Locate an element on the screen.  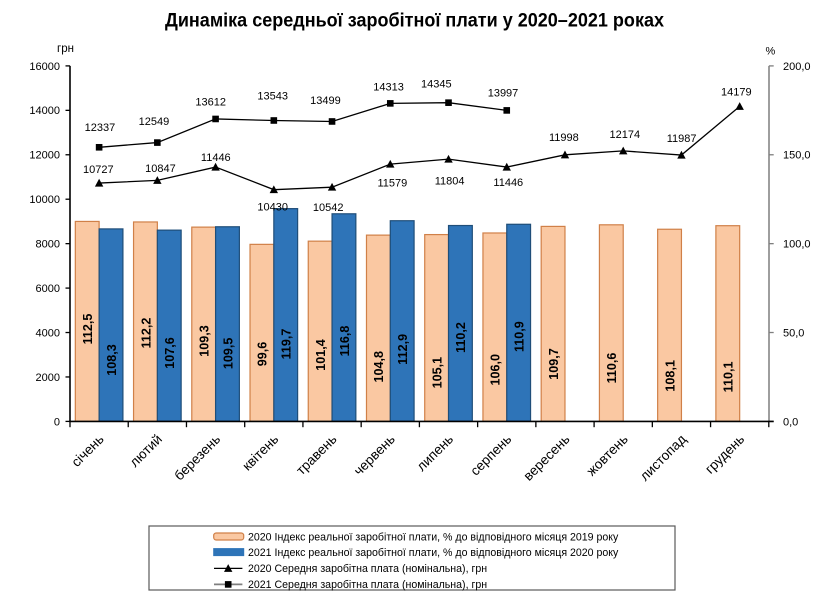
svg-text: 14179 is located at coordinates (736, 93).